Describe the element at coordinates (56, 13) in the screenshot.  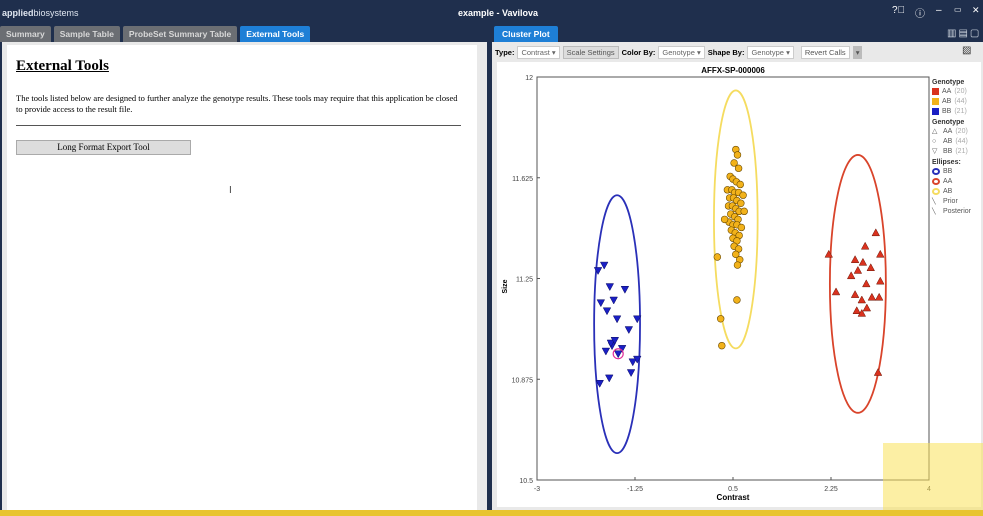
I see `brand-rest: biosystems` at that location.